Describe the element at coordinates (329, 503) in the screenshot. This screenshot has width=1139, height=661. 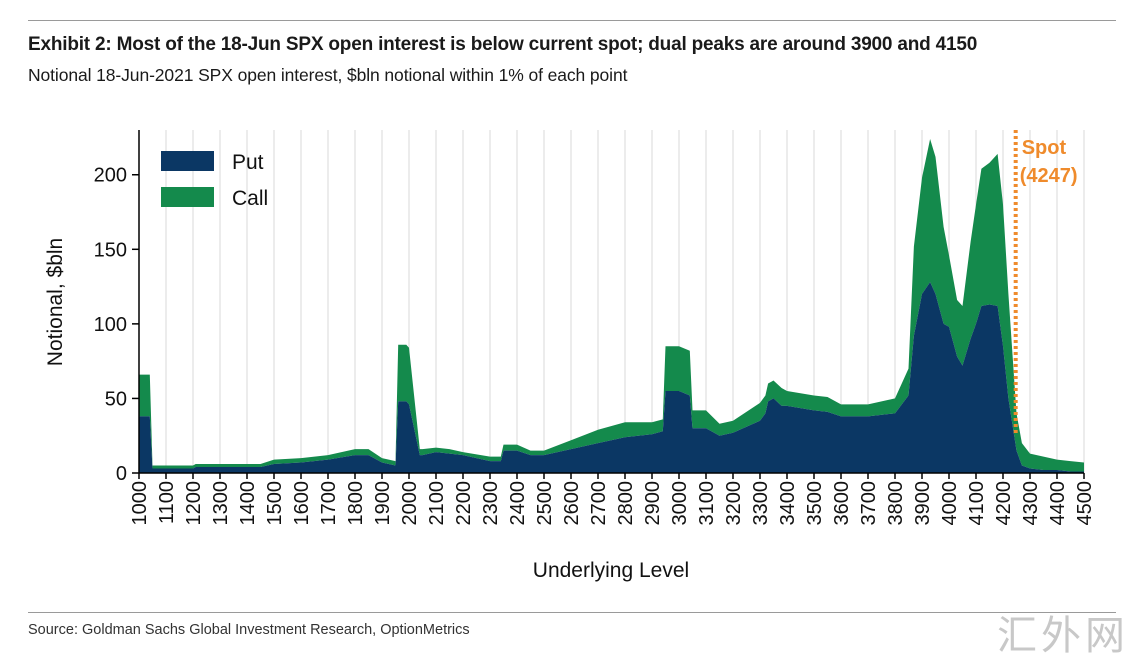
I see `x-tick-label-1700: 1700` at that location.